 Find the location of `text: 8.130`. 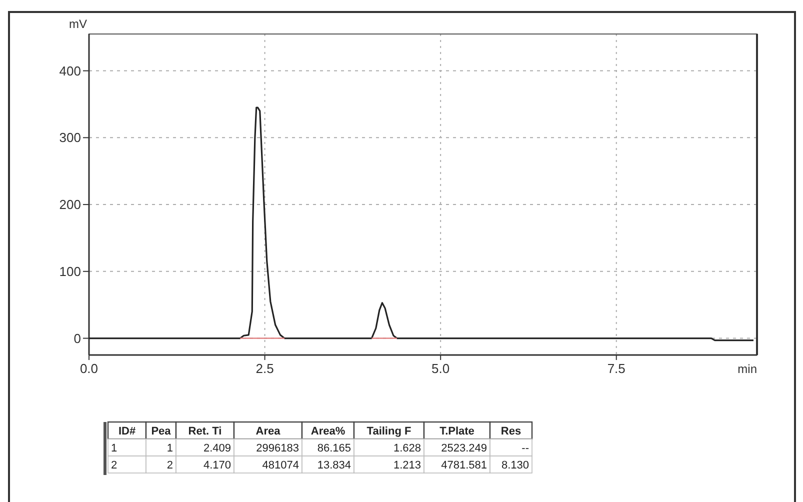

text: 8.130 is located at coordinates (515, 466).